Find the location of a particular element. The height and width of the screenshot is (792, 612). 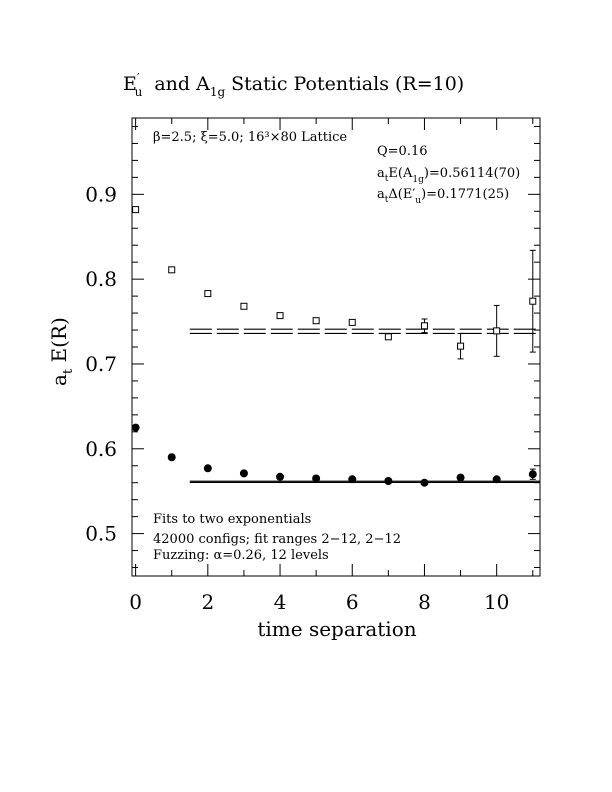

fit-eu-sub: t is located at coordinates (387, 200).